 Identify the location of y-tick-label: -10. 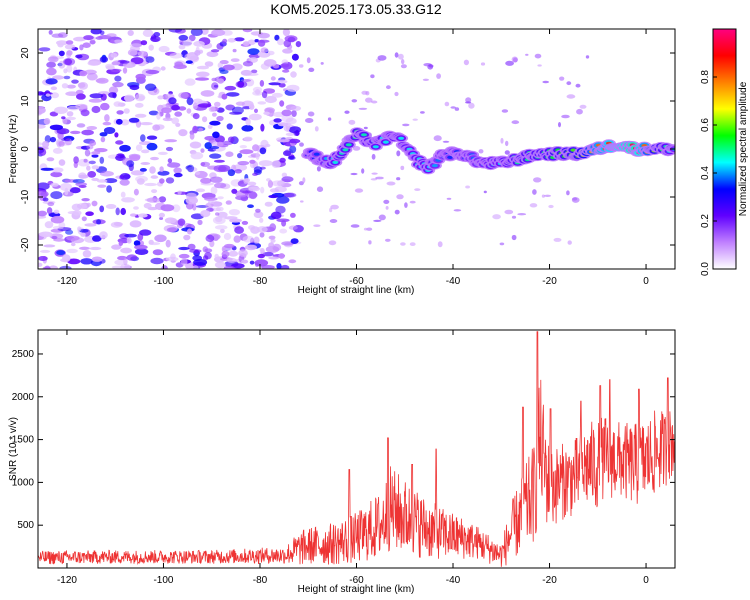
(25, 196).